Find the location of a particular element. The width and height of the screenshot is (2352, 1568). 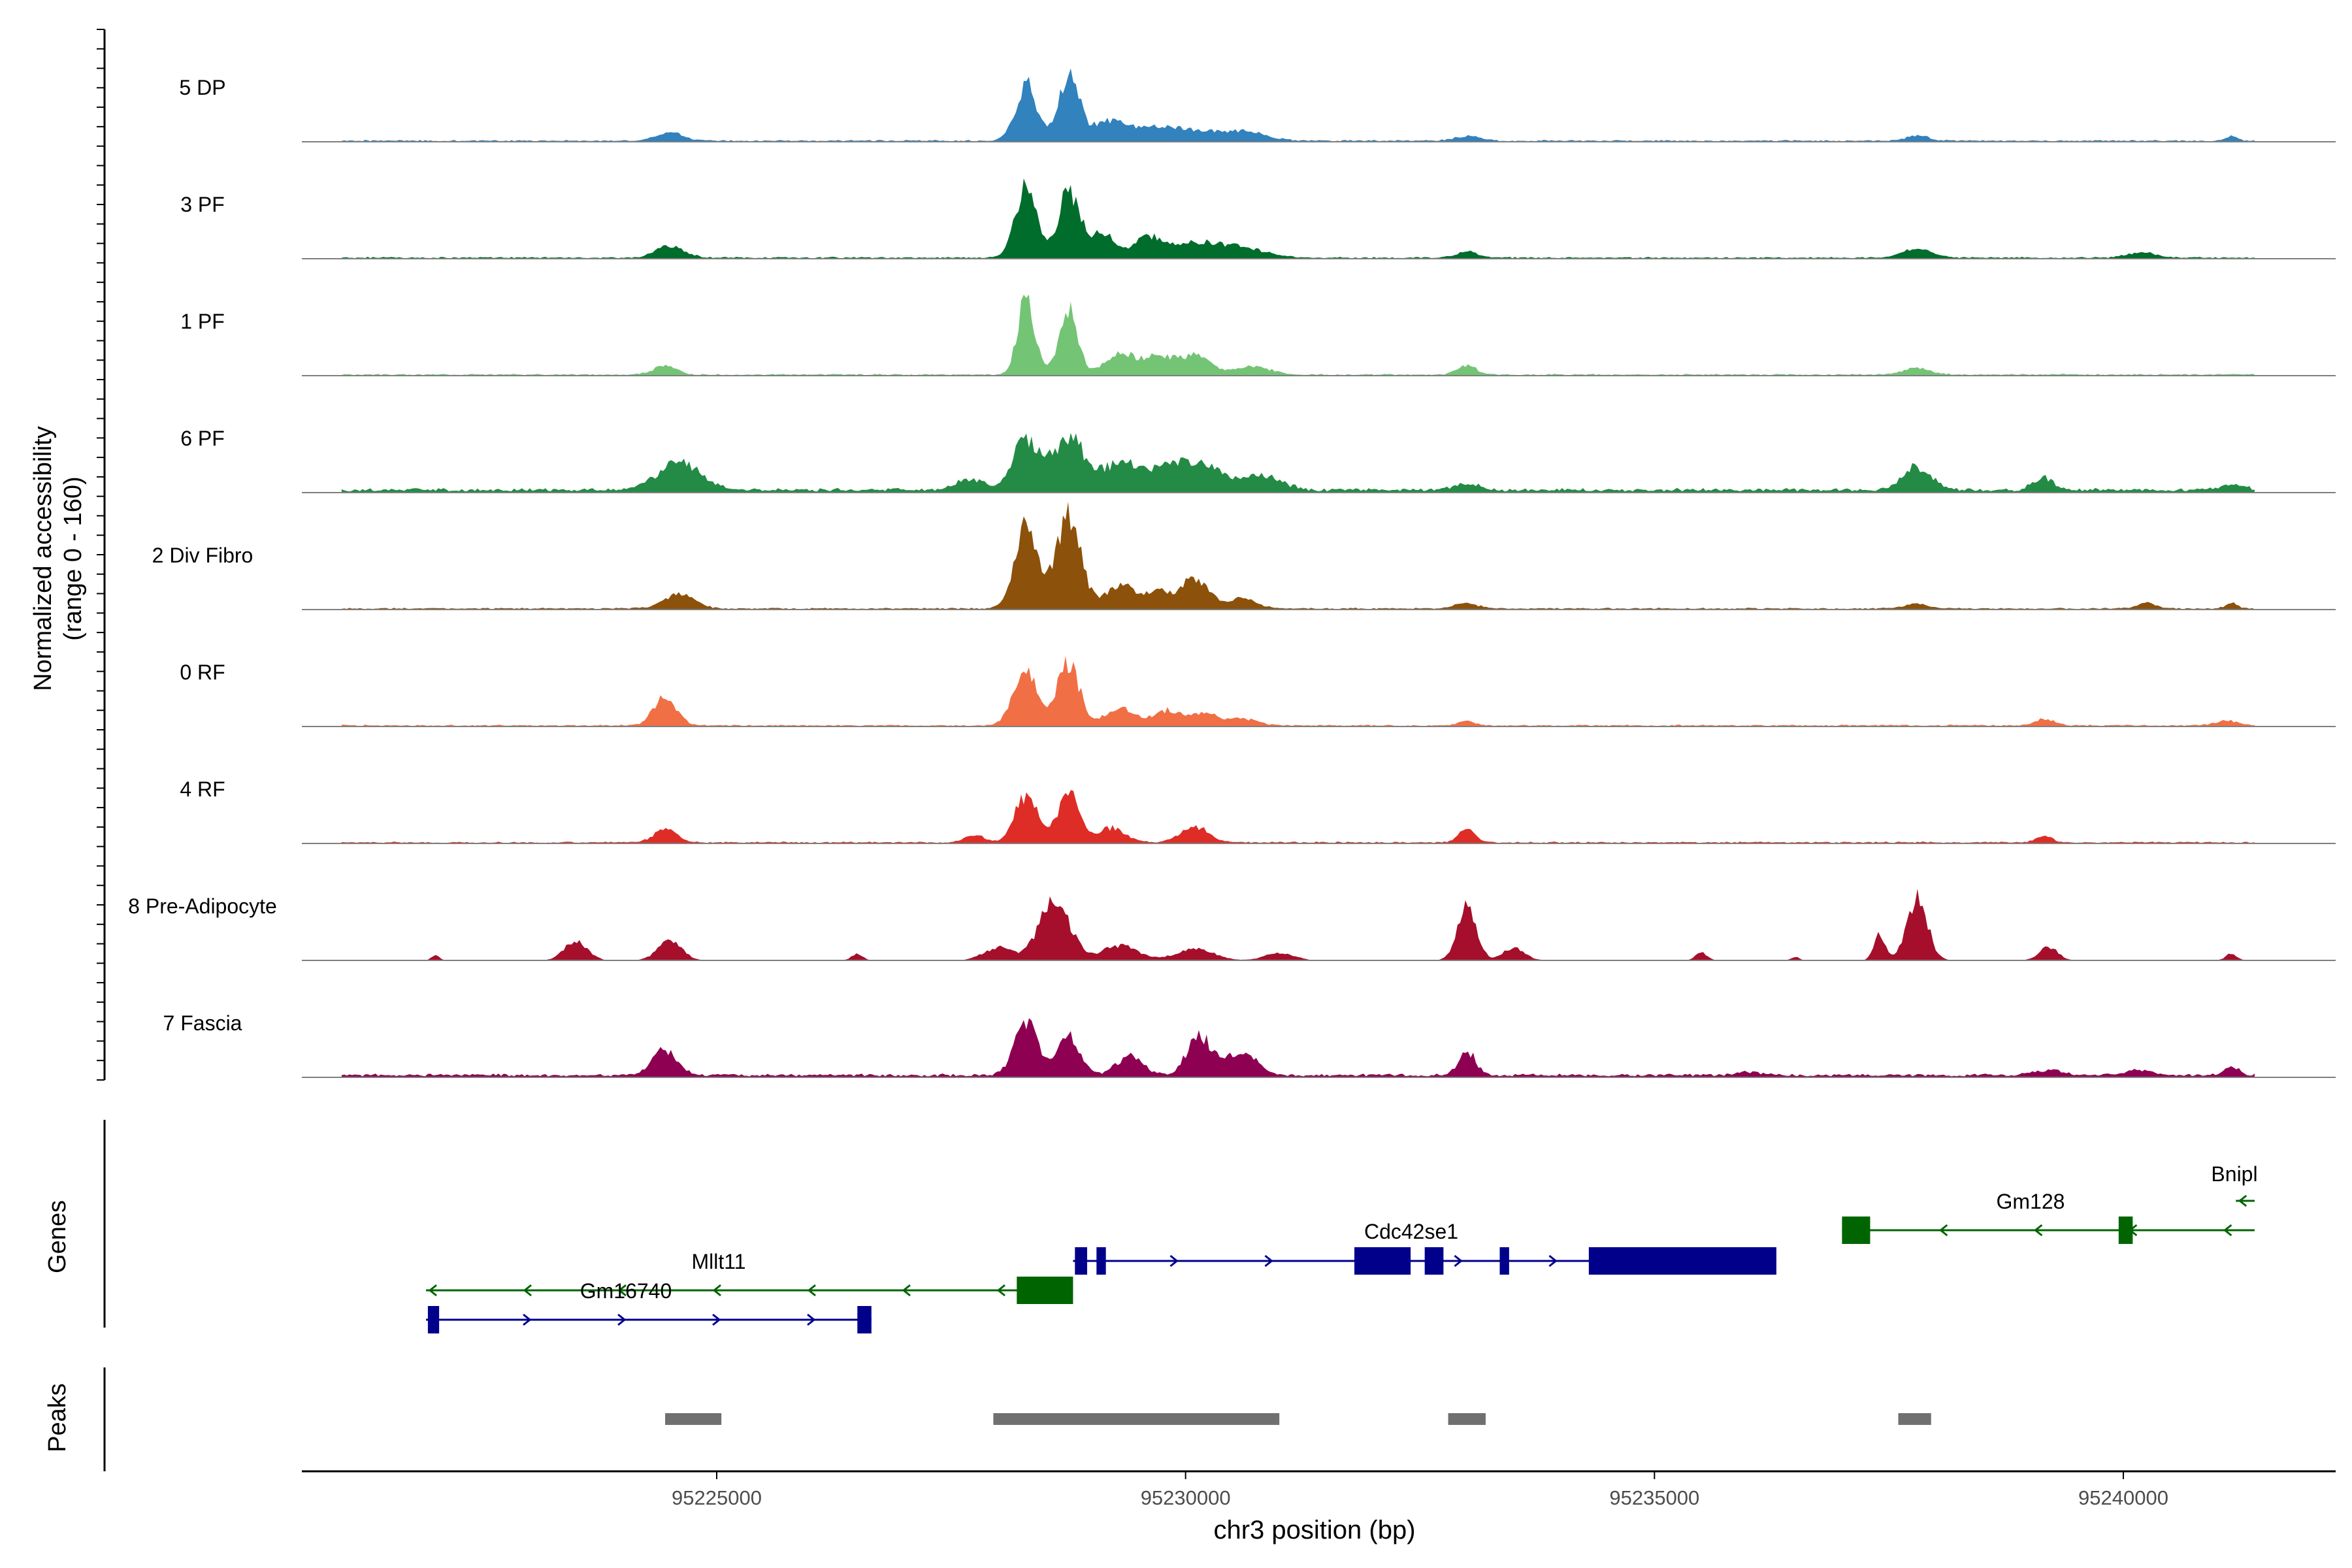

peaks-panel is located at coordinates (1017, 1419).